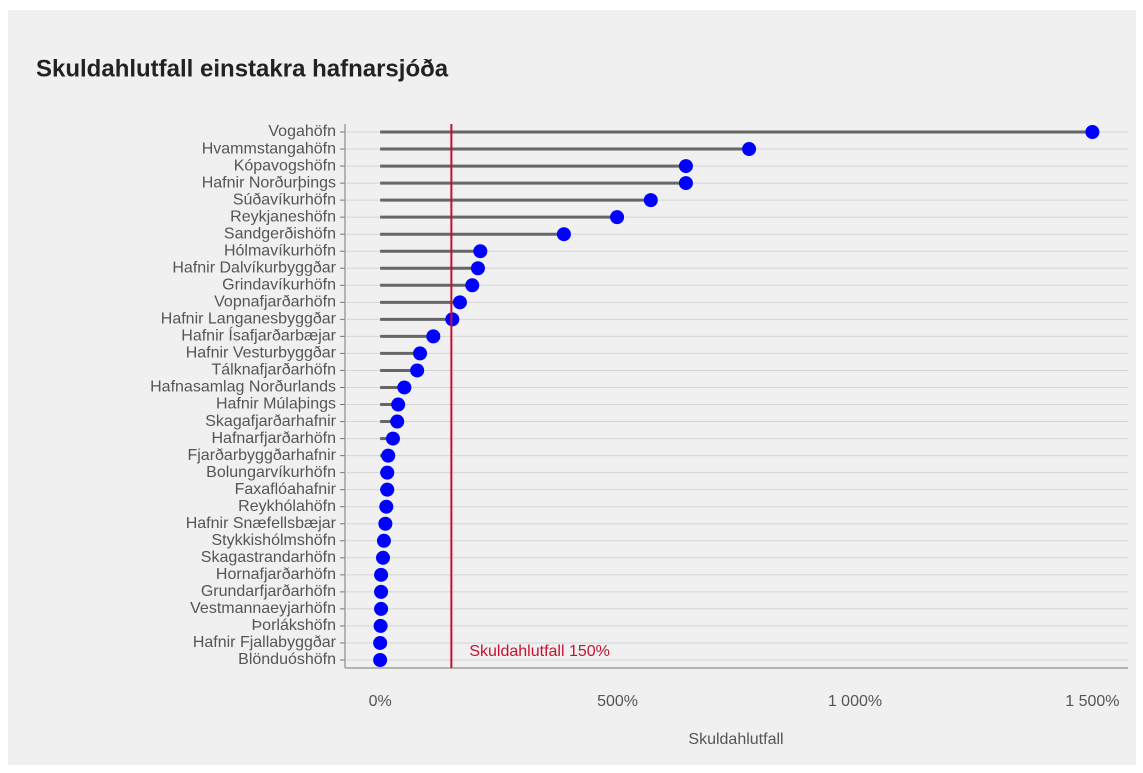  I want to click on y-tick-label: Hafnarfjarðarhöfn, so click(273, 438).